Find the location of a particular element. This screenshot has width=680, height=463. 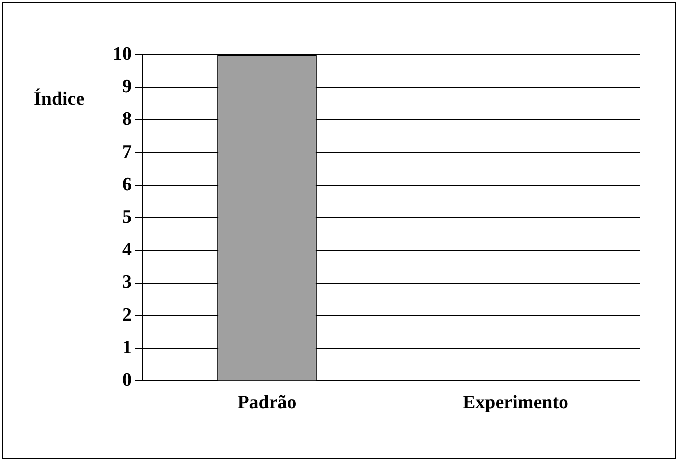

y-tick-label: 6 is located at coordinates (127, 185).